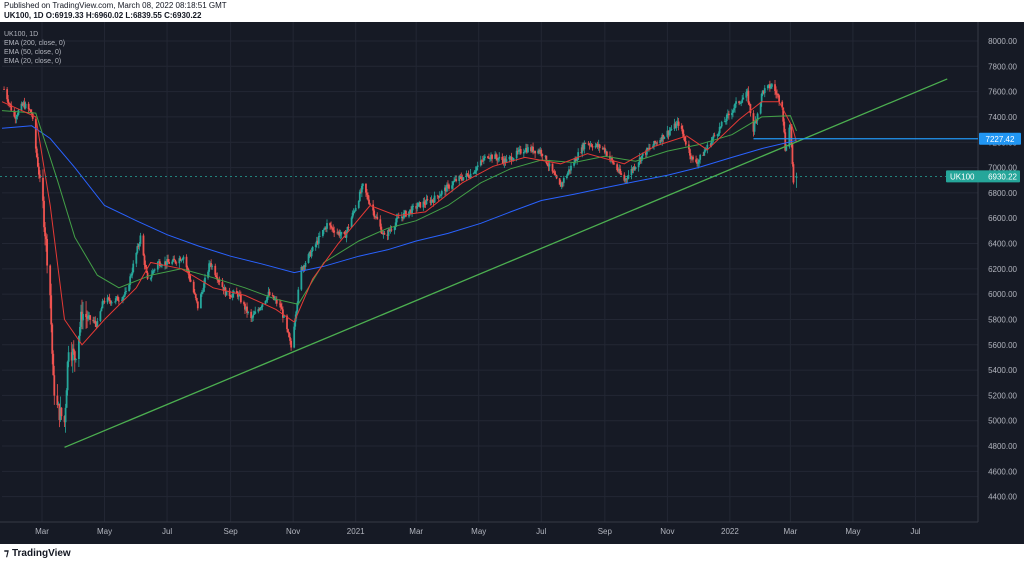 The width and height of the screenshot is (1024, 563). I want to click on y-tick-label: 7000.00, so click(1002, 168).